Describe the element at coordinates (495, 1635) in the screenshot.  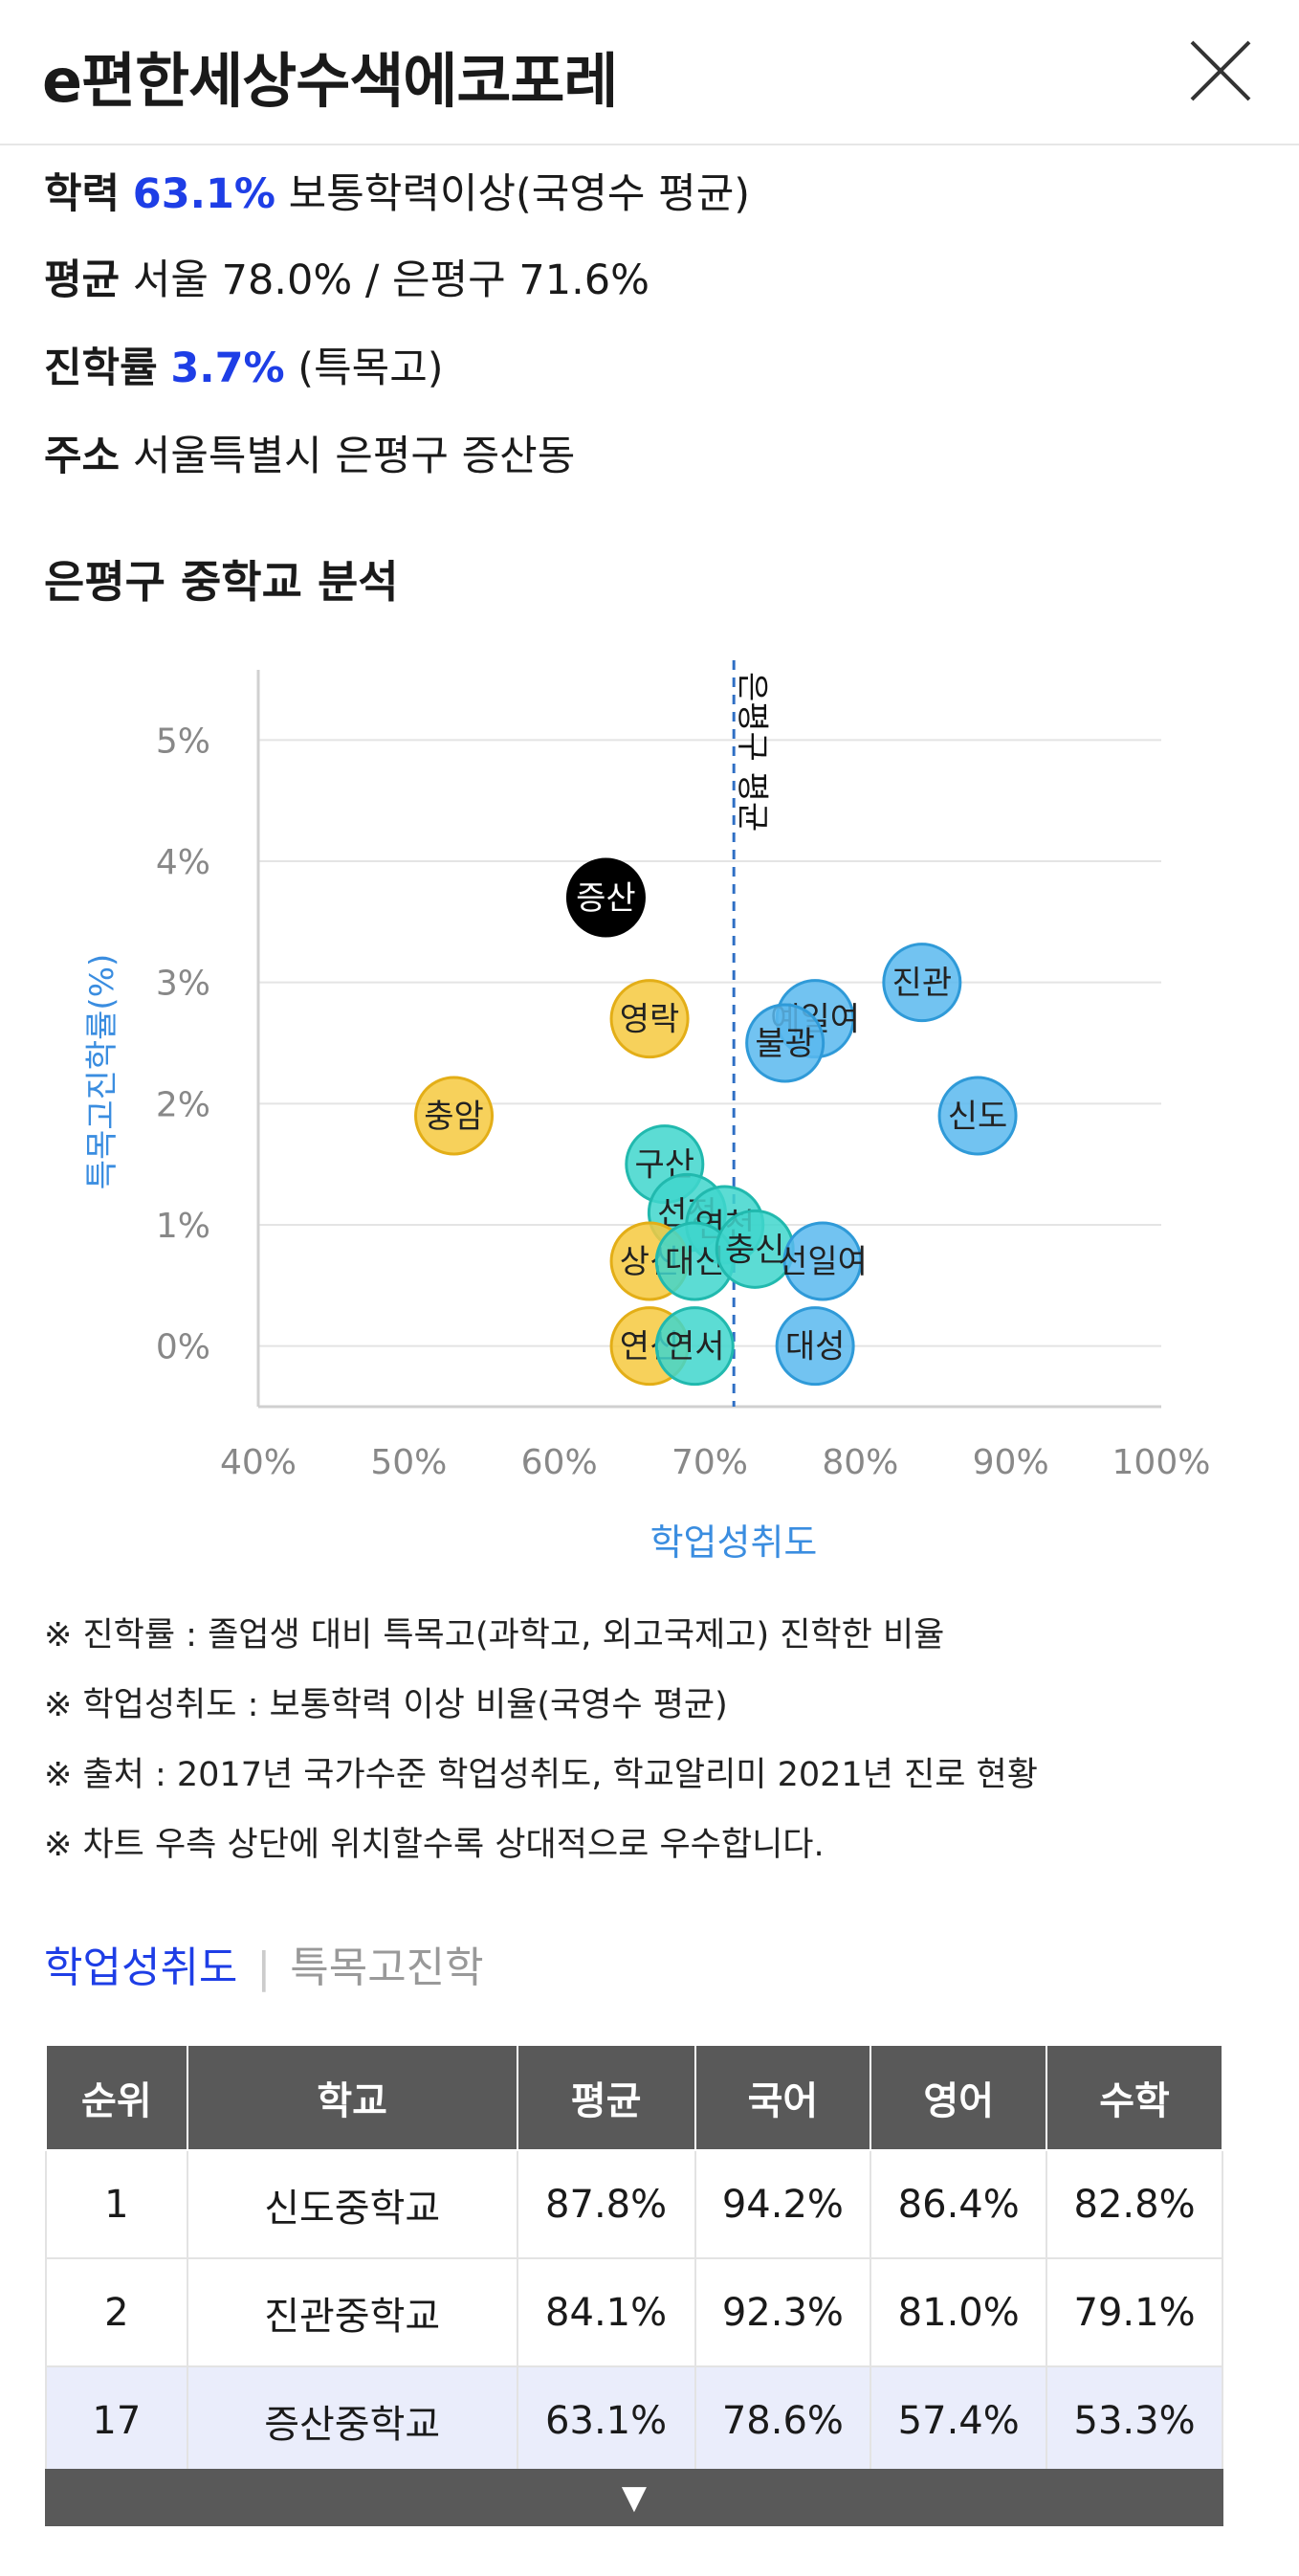
I see `note-item: ※ 진학률 : 졸업생 대비 특목고(과학고, 외고국제고) 진학한 비율` at that location.